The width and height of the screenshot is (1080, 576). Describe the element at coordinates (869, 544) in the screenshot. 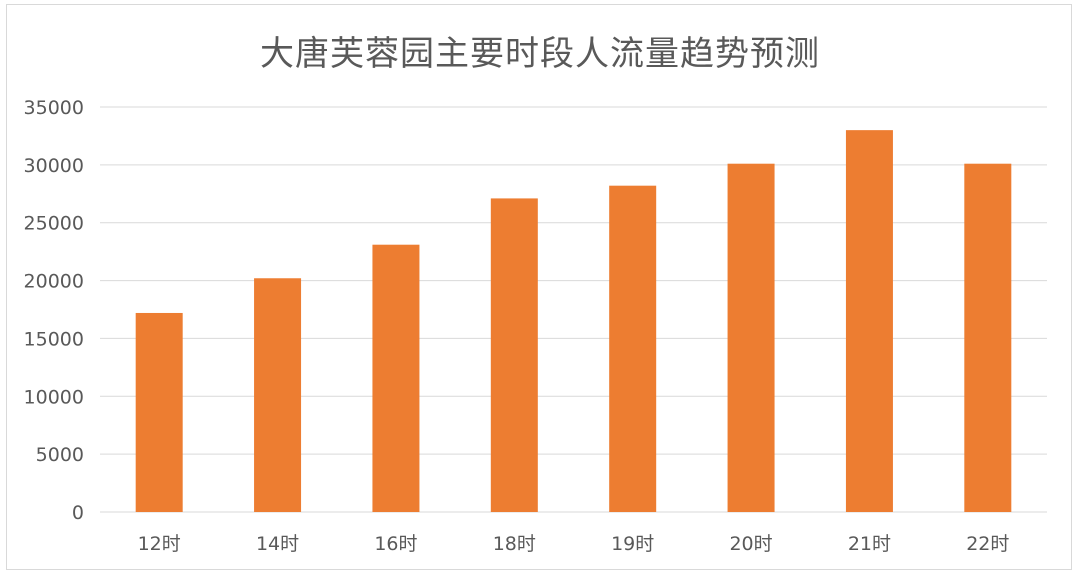

I see `x-tick-label: 21时` at that location.